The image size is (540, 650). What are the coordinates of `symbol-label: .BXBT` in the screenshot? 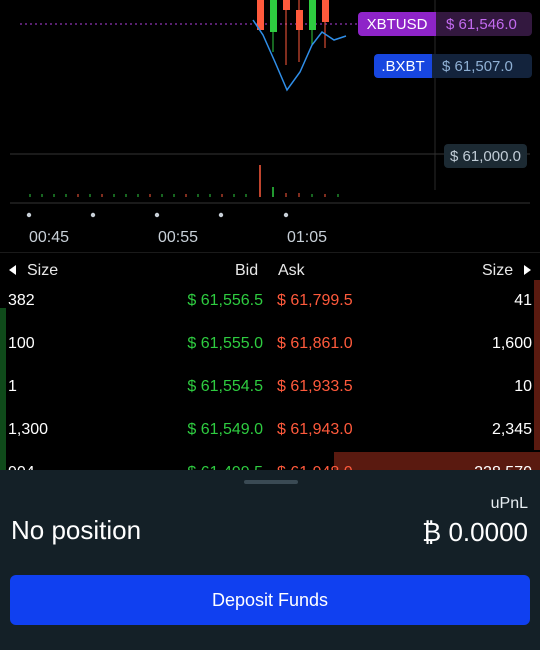 It's located at (403, 66).